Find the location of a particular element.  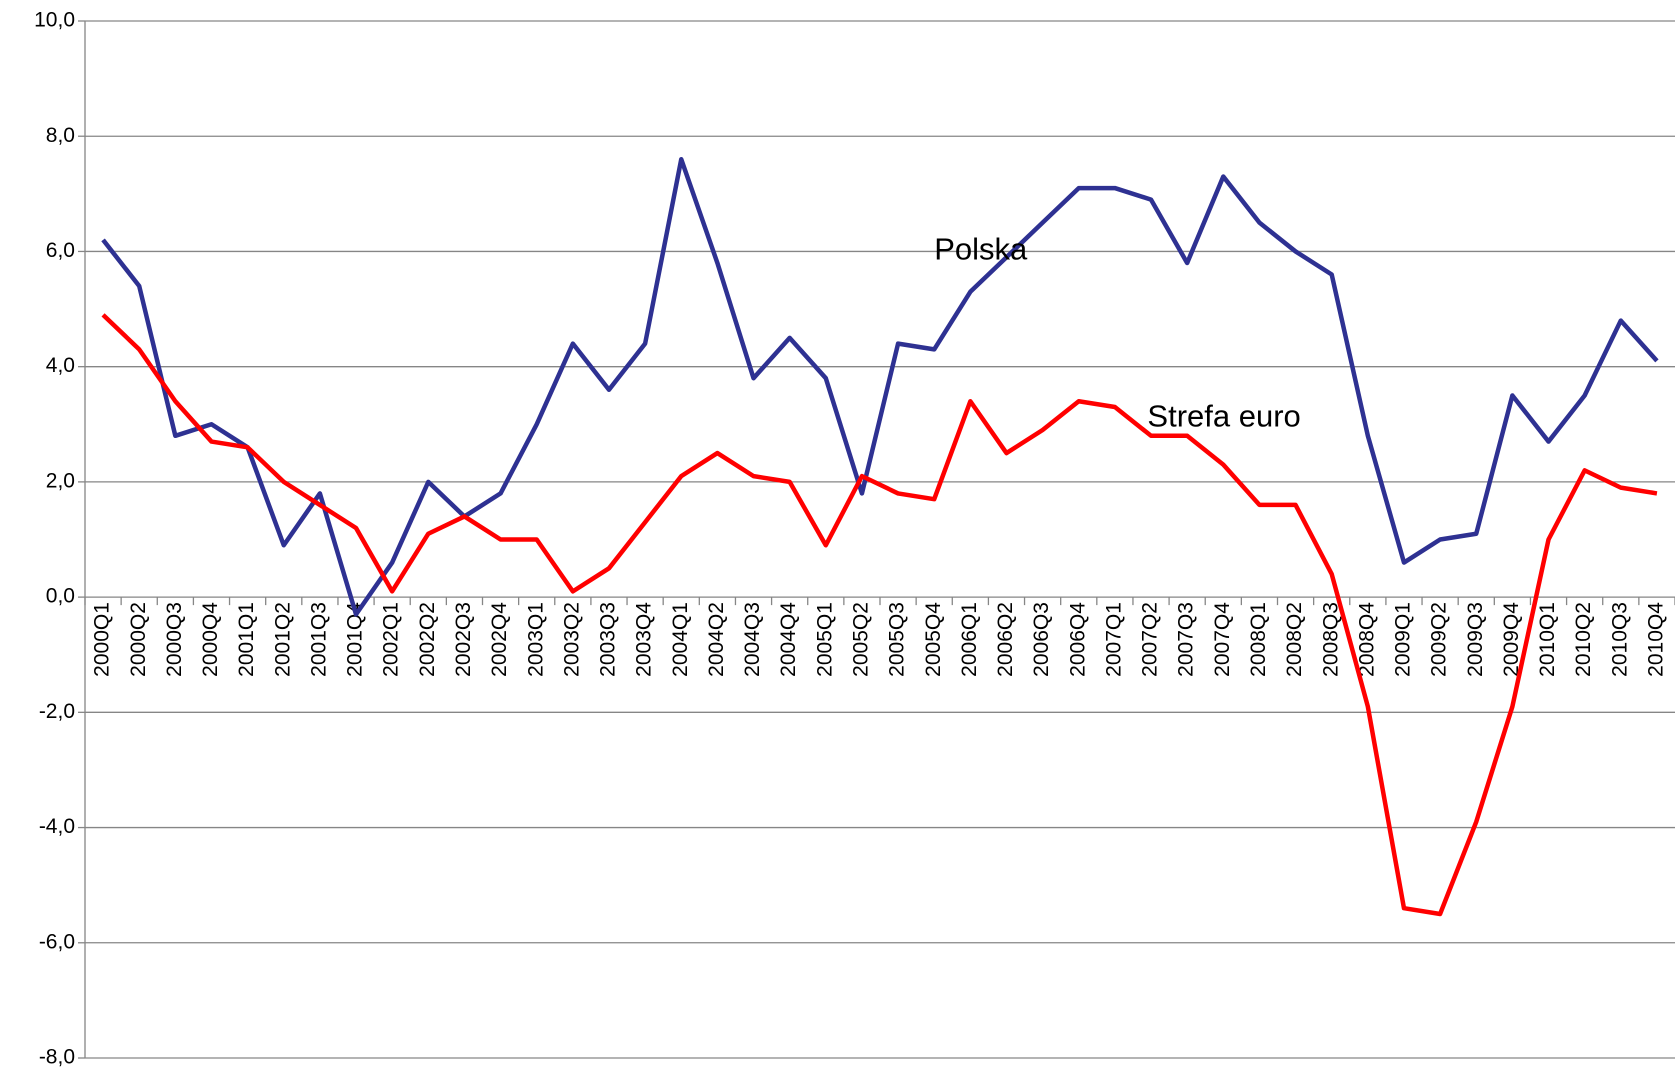

series-label: Polska is located at coordinates (981, 249).